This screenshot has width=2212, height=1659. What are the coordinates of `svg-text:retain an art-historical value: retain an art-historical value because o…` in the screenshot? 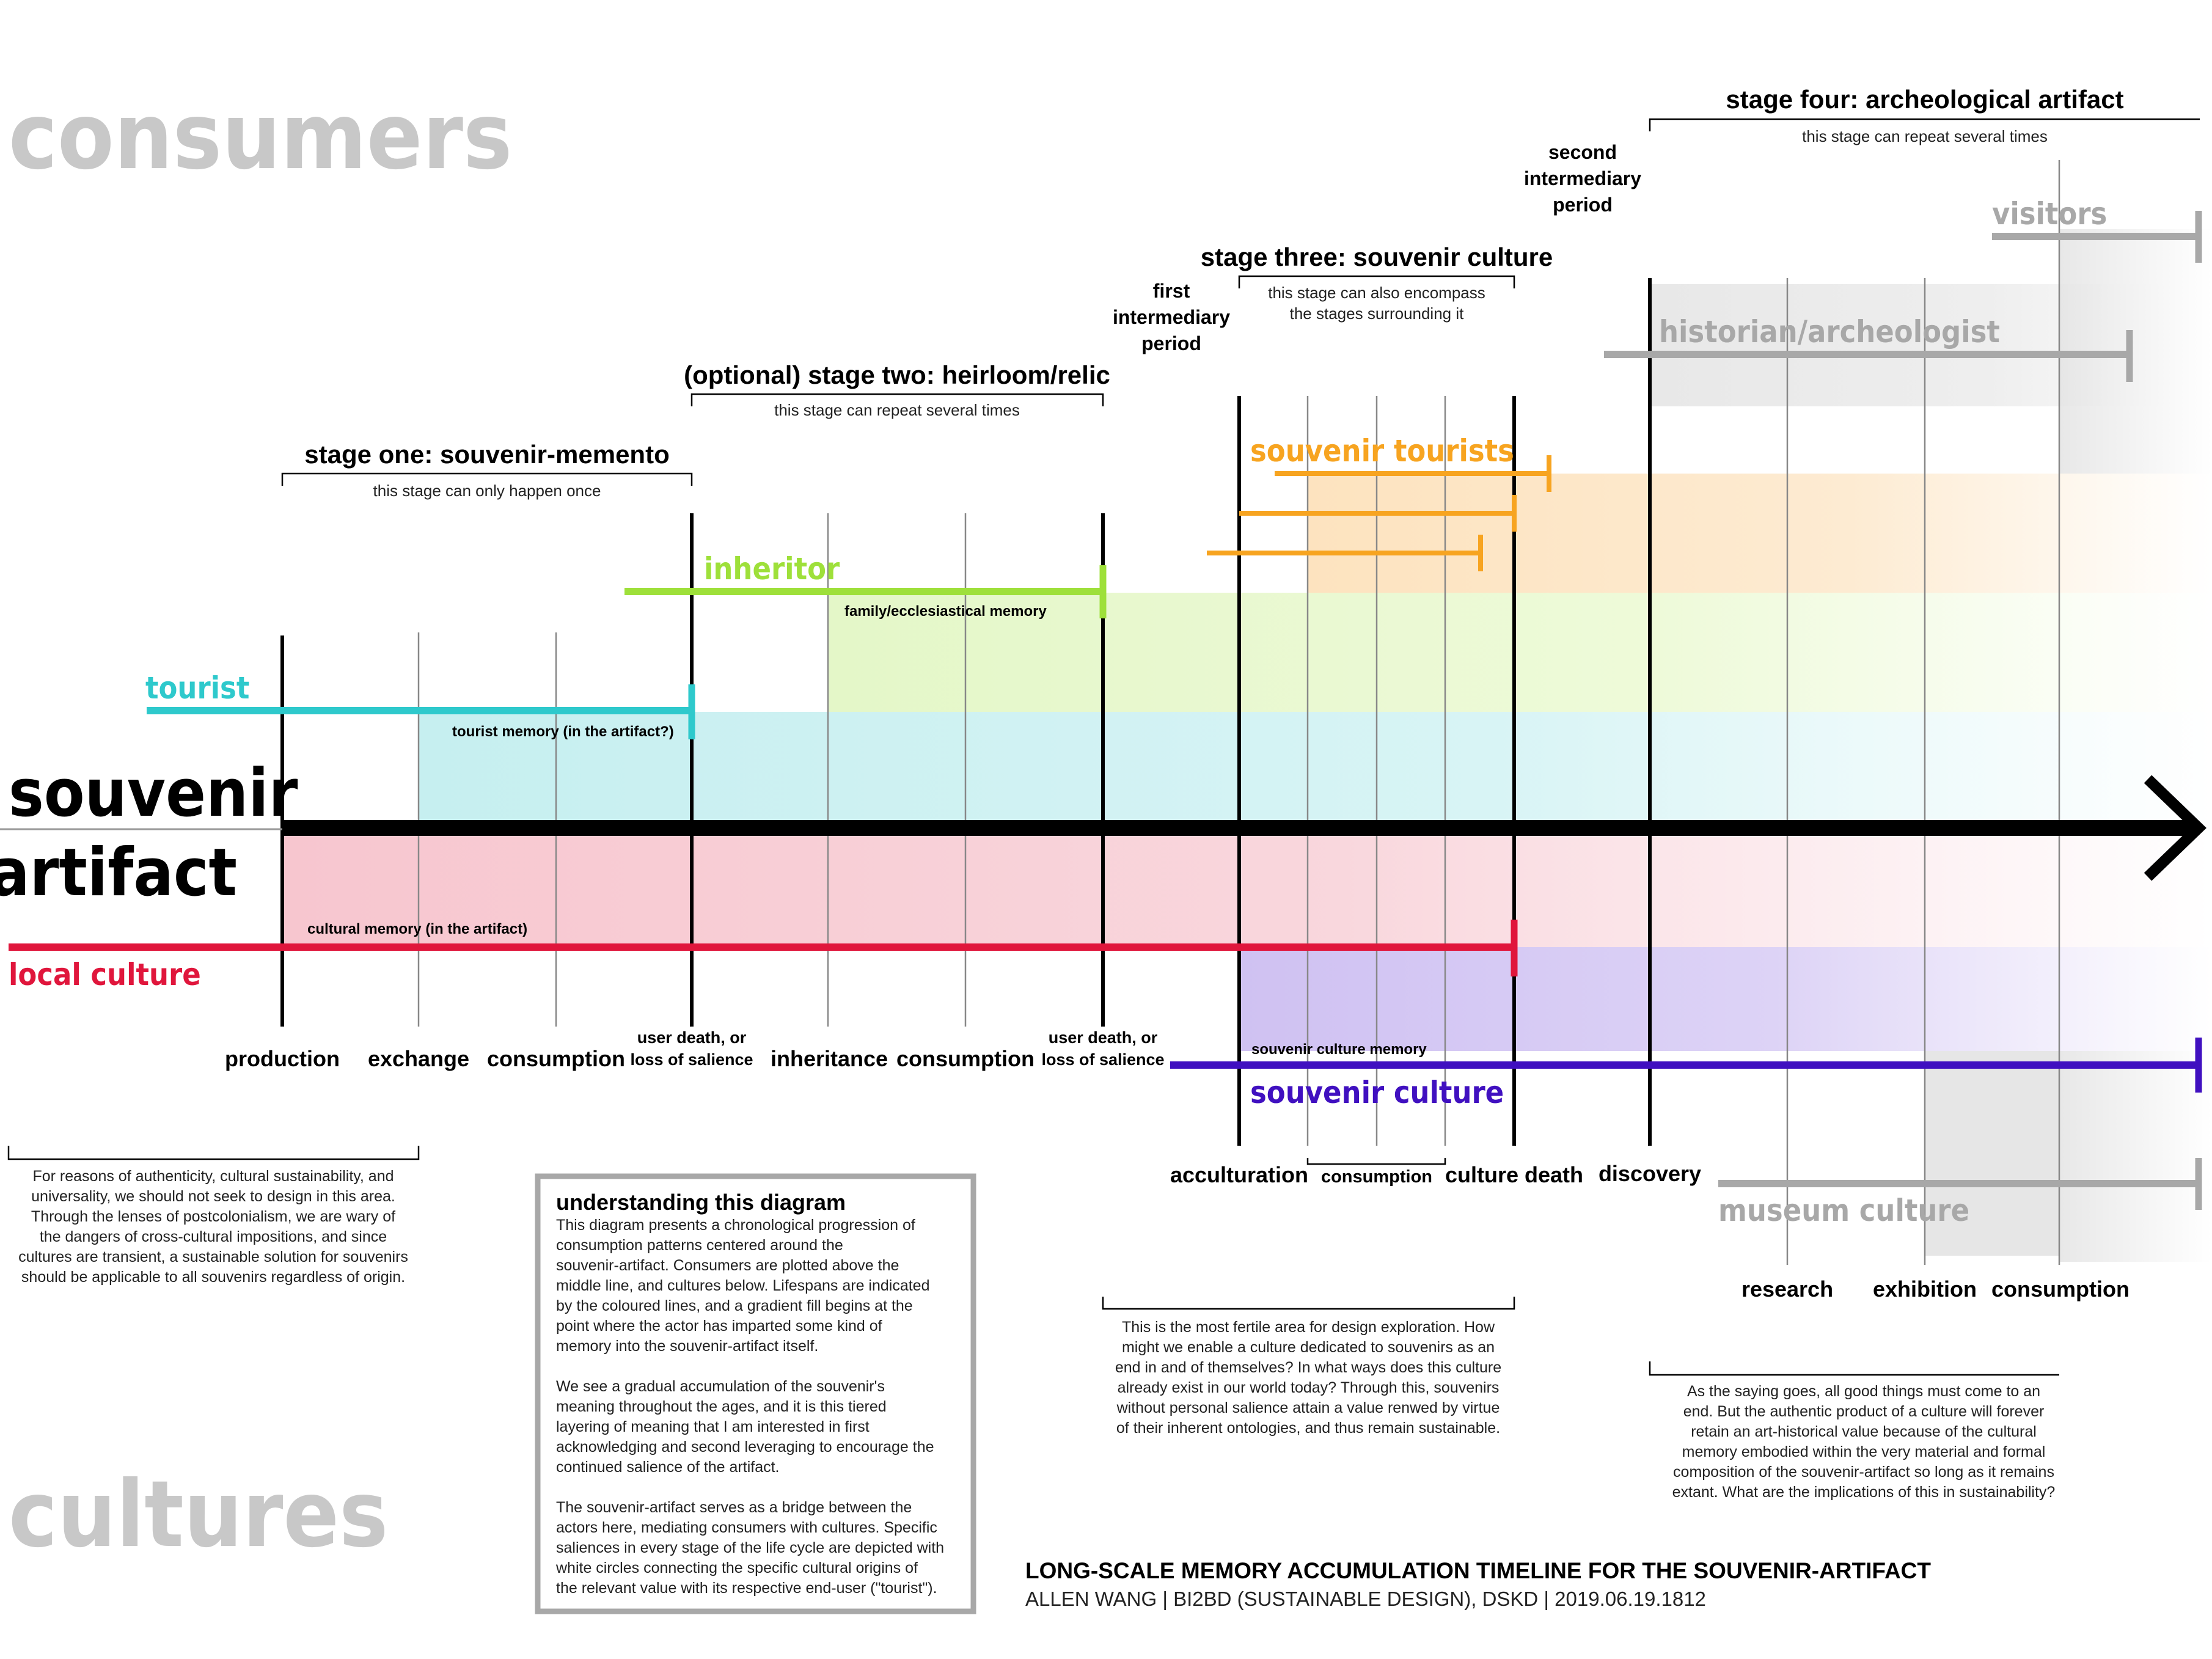 It's located at (1864, 1431).